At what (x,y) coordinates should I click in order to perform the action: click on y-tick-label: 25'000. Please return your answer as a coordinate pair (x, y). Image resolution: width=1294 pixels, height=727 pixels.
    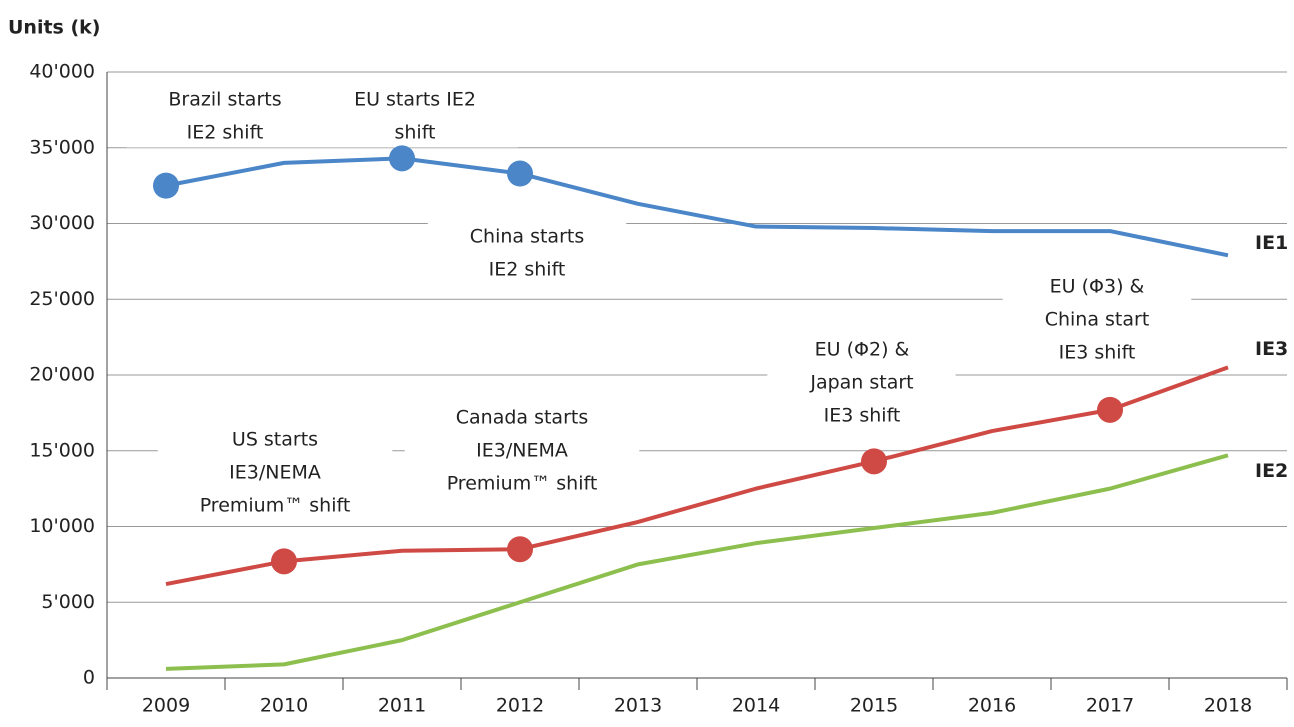
    Looking at the image, I should click on (62, 299).